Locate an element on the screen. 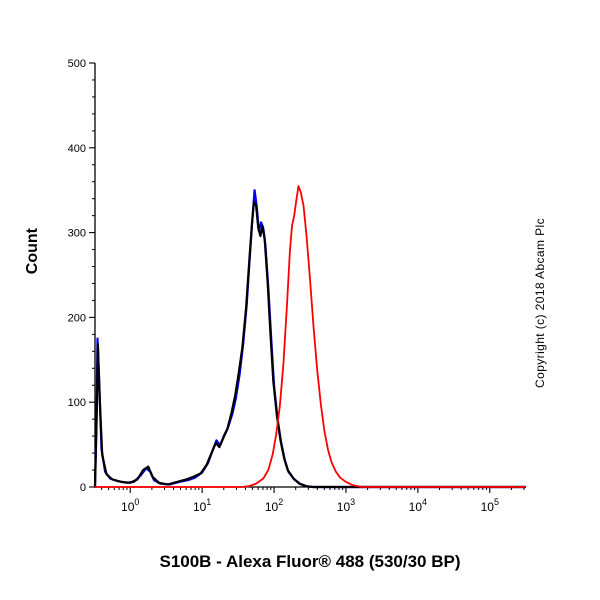 The width and height of the screenshot is (600, 600). y-tick-label: 0 is located at coordinates (83, 488).